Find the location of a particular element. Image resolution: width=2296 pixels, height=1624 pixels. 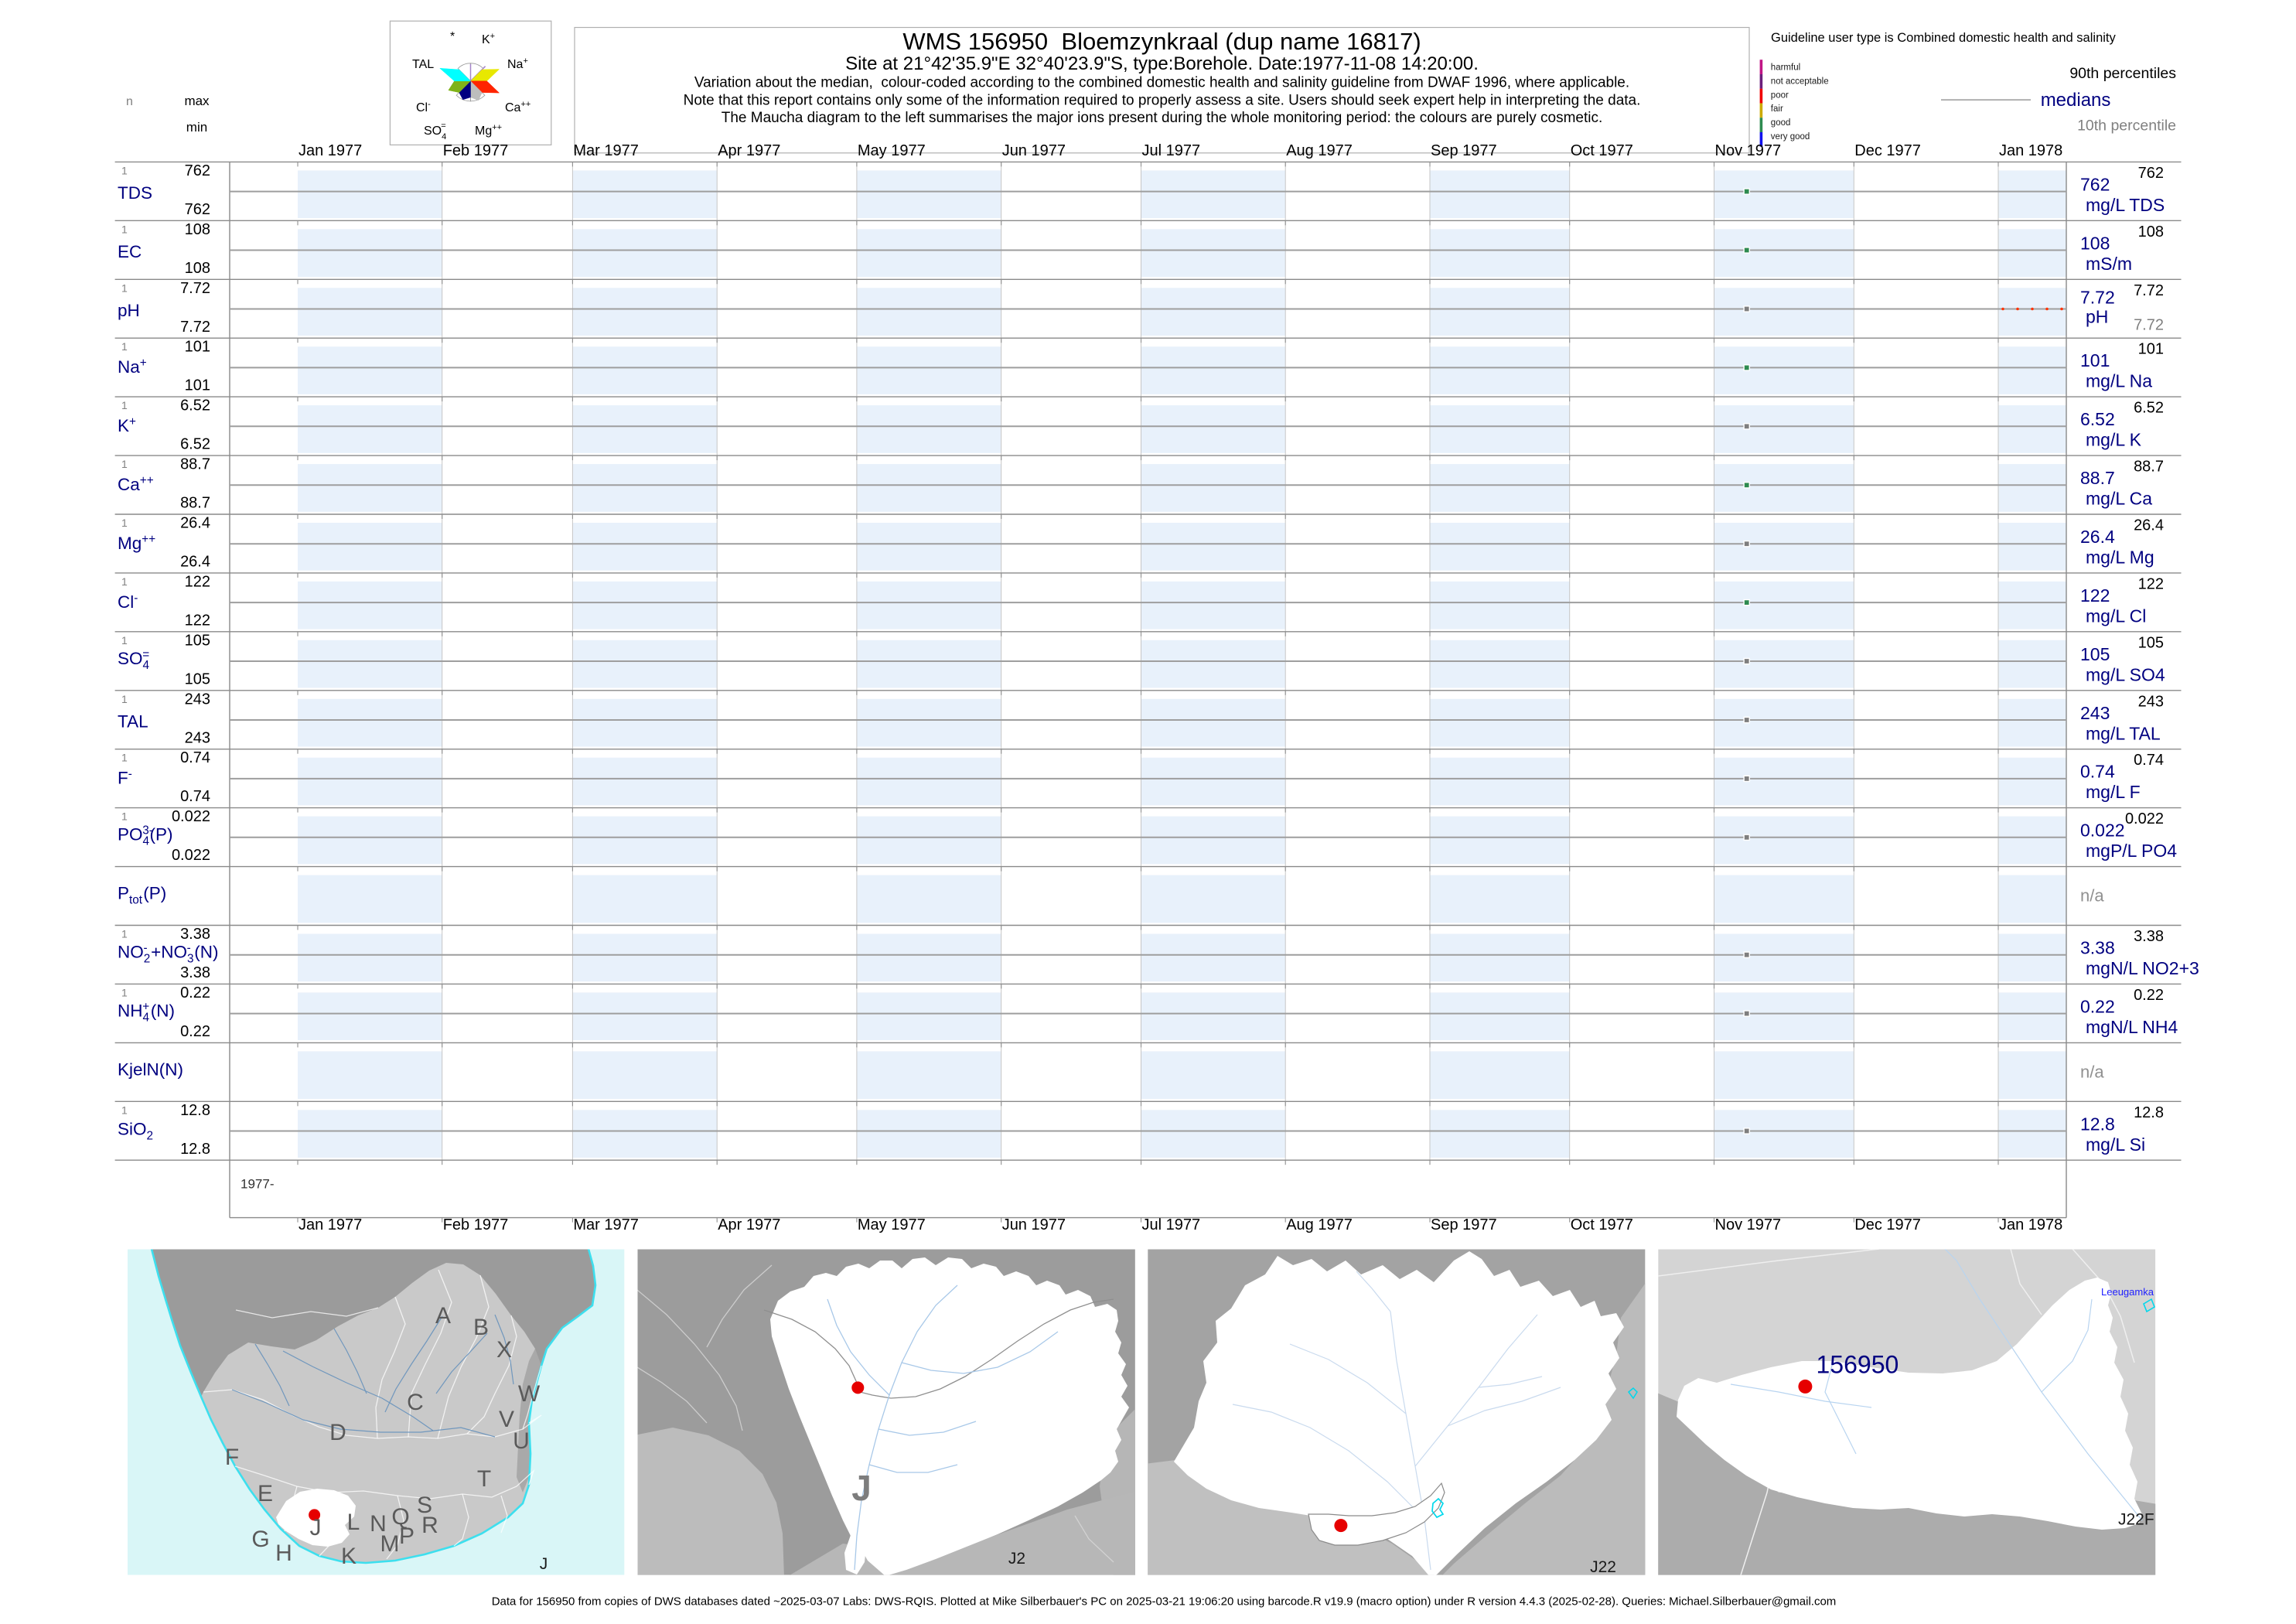

svg-text: H is located at coordinates (283, 1553).